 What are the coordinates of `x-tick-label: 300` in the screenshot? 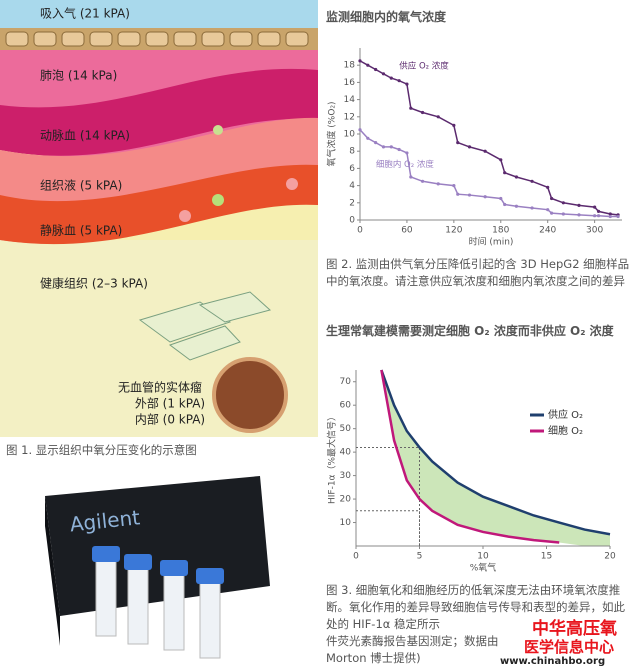 It's located at (594, 231).